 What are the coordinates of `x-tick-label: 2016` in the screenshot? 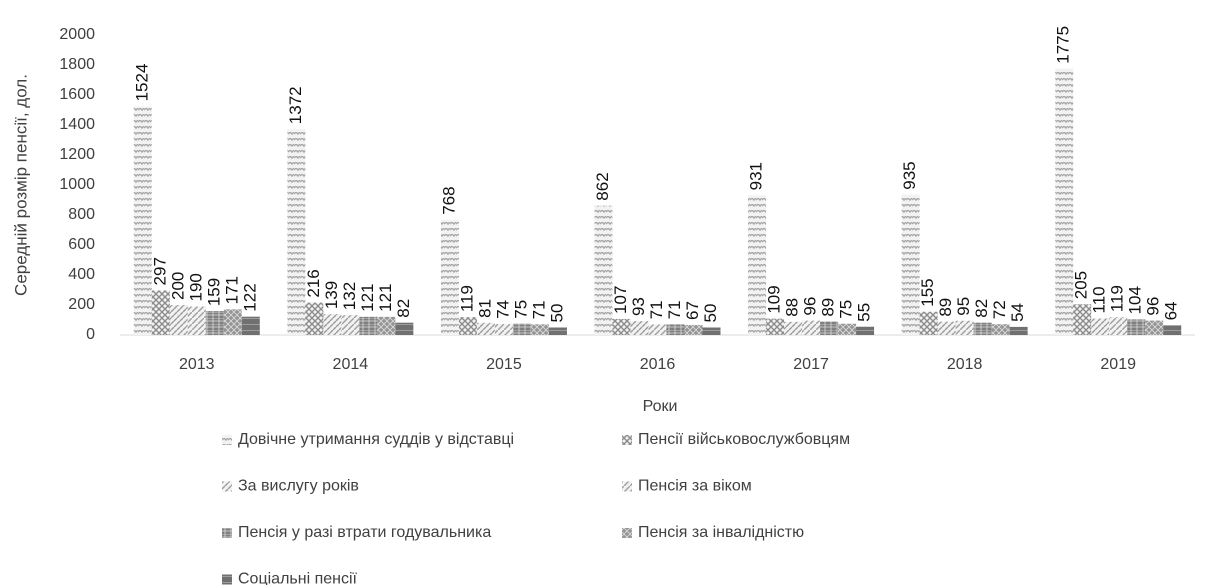 It's located at (658, 364).